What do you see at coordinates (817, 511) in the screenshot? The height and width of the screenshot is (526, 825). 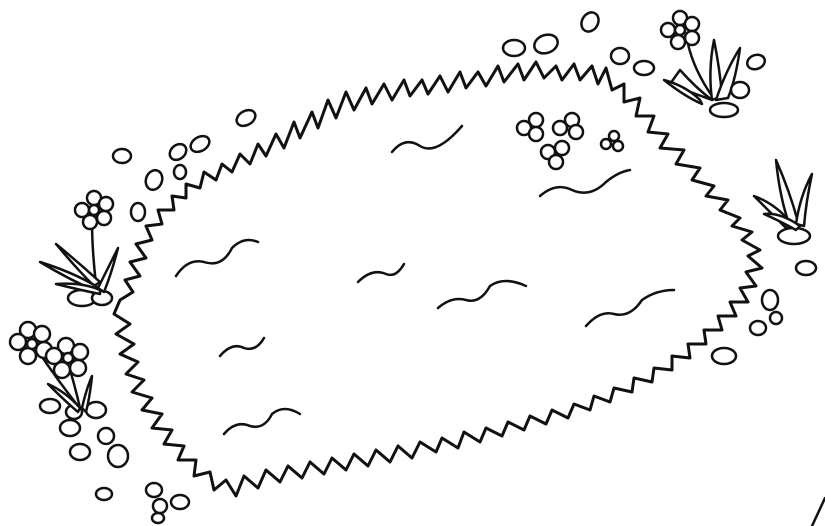 I see `corner-line` at bounding box center [817, 511].